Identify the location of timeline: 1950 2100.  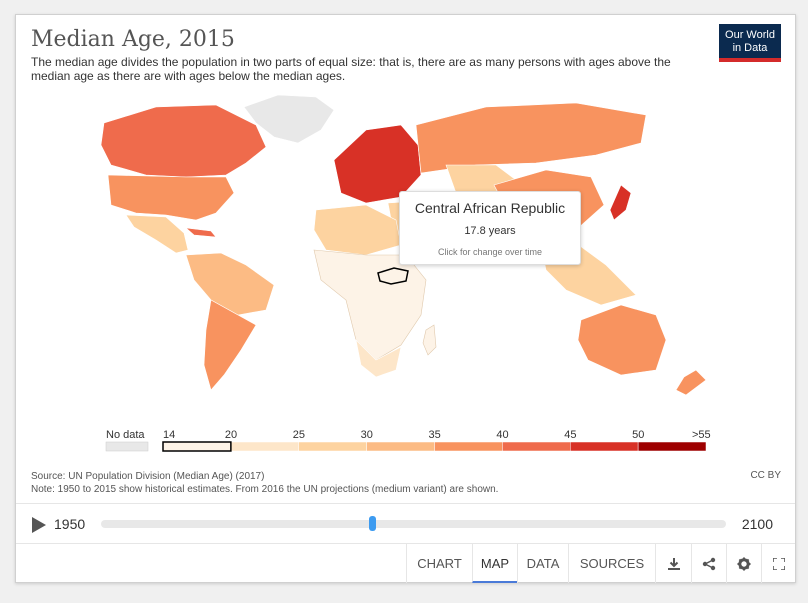
(405, 523).